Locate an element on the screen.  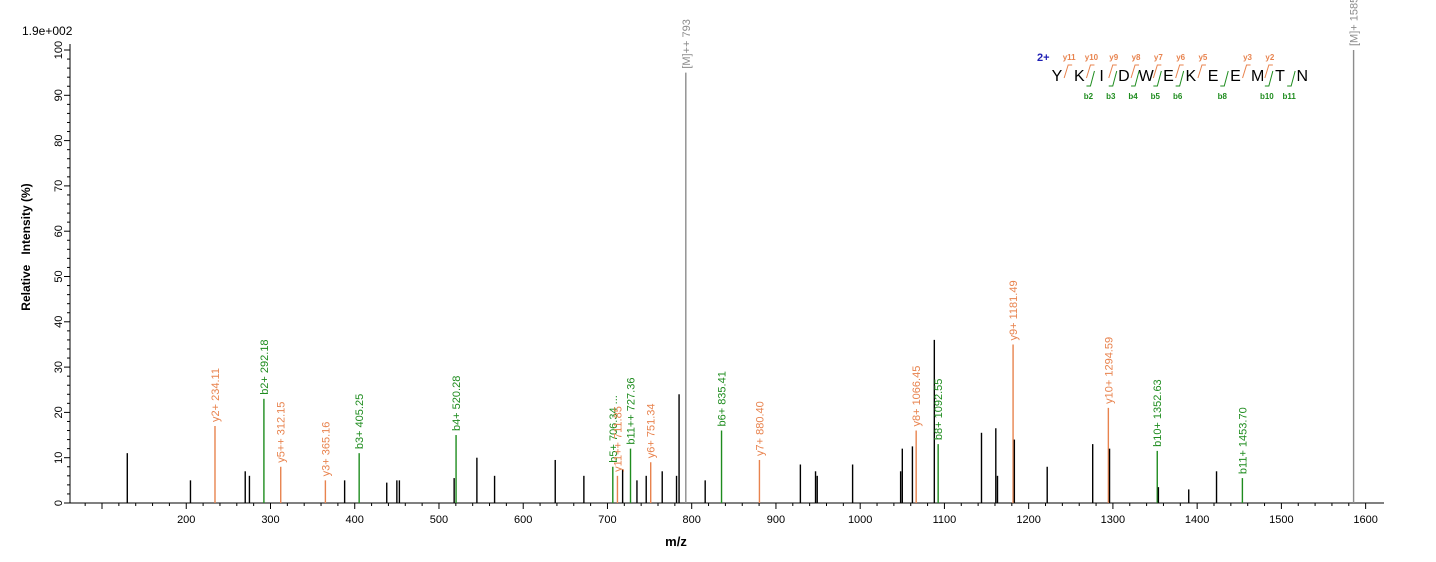
b-ion-label: b8 is located at coordinates (1223, 96).